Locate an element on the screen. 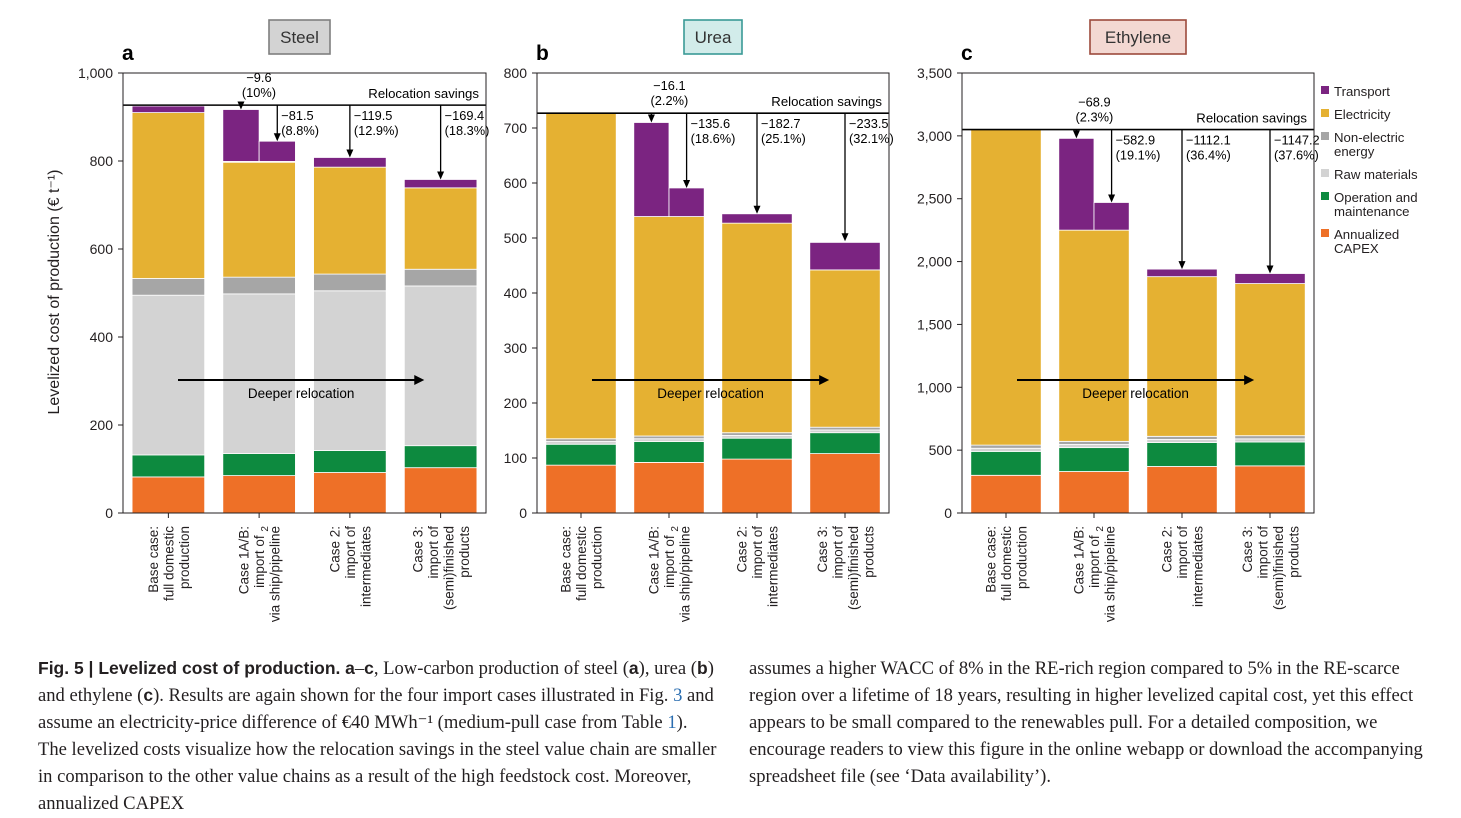 Image resolution: width=1461 pixels, height=818 pixels. caption-ref: 1 is located at coordinates (672, 722).